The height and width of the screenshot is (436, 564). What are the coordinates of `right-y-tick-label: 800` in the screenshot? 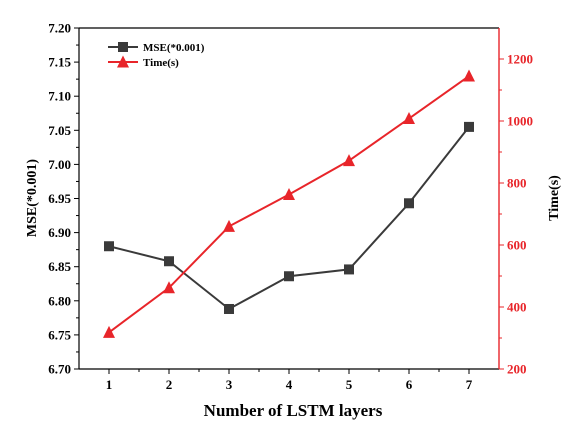 It's located at (517, 183).